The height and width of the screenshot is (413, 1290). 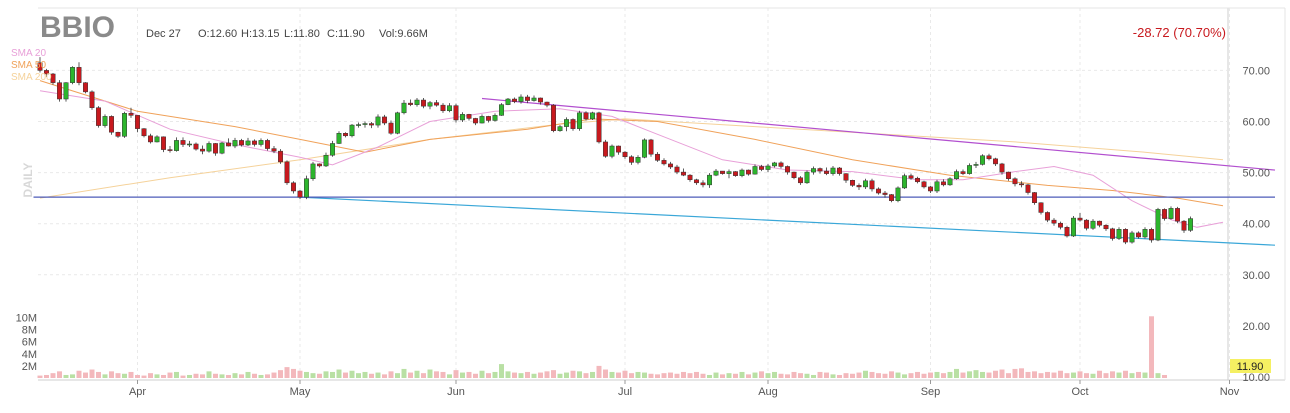 What do you see at coordinates (931, 392) in the screenshot?
I see `date-tick-label: Sep` at bounding box center [931, 392].